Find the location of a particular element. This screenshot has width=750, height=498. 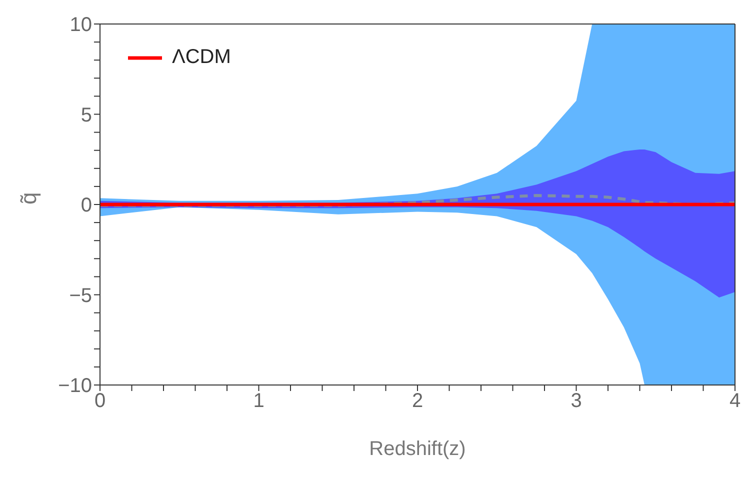

line-series is located at coordinates (417, 200).